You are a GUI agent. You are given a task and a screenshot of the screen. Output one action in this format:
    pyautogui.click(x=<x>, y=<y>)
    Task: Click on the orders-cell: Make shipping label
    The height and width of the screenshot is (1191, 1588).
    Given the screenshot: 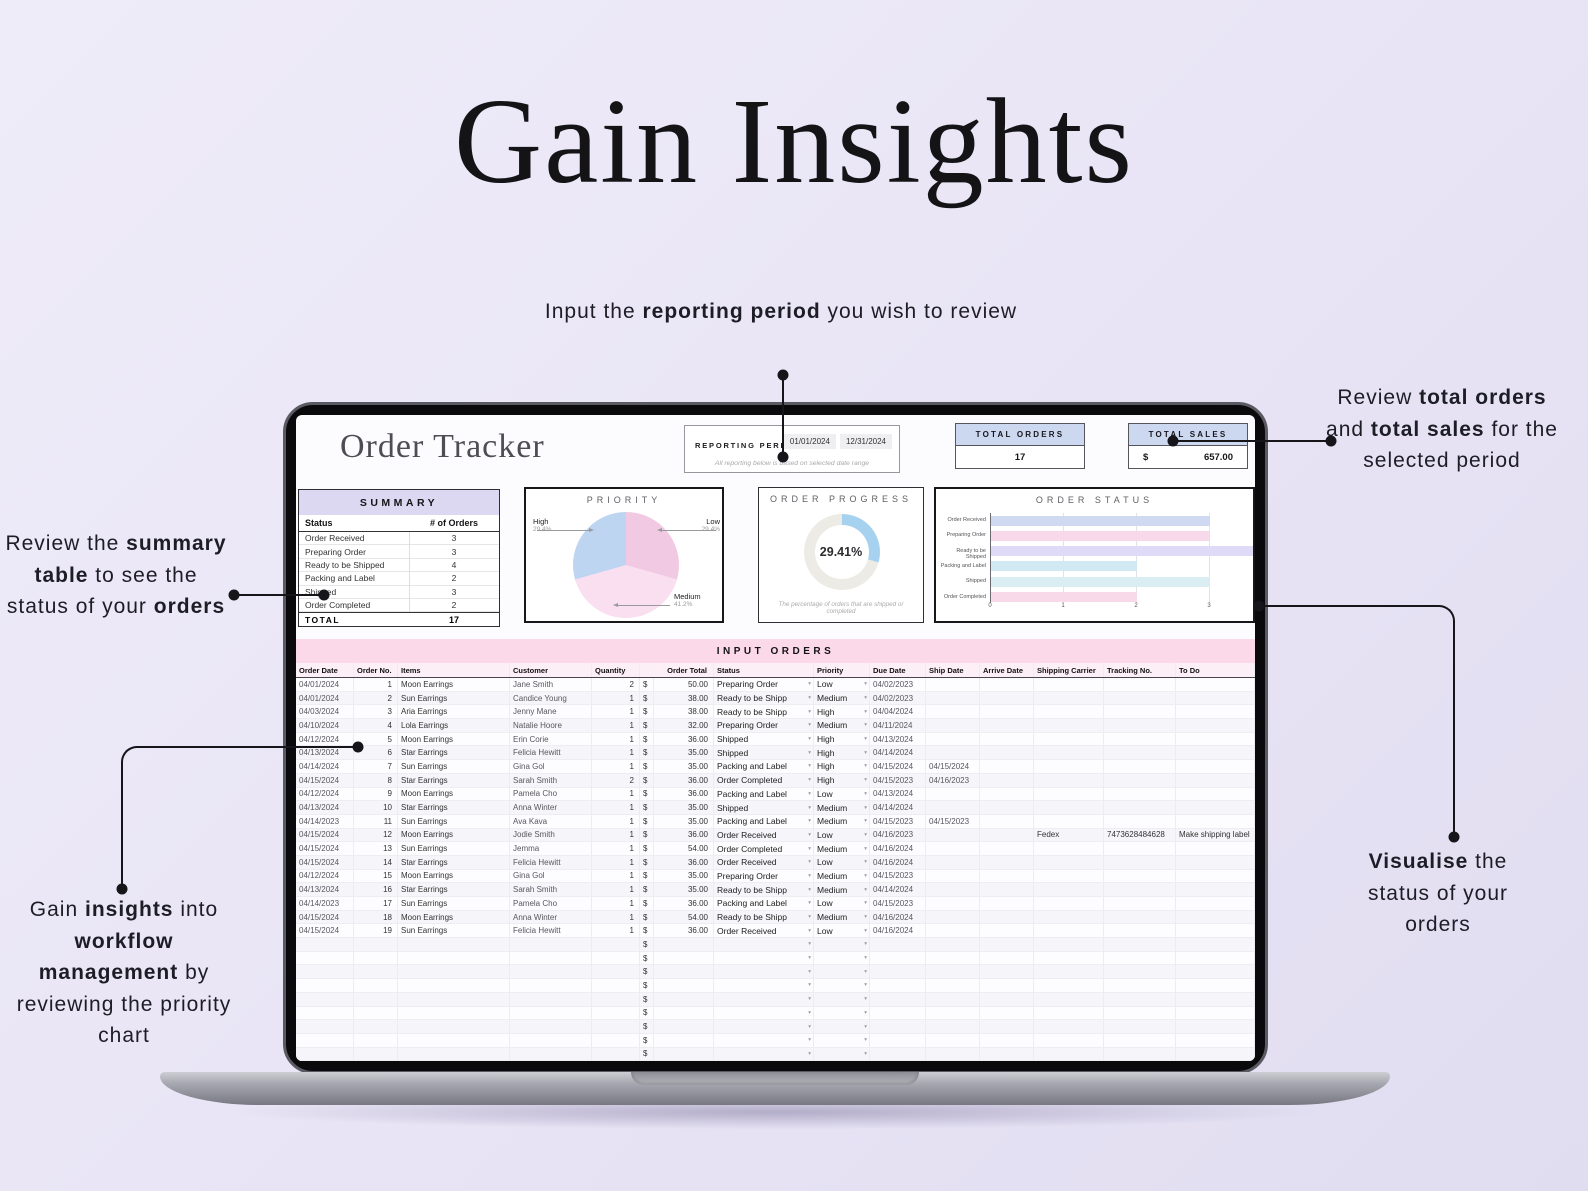 What is the action you would take?
    pyautogui.click(x=1215, y=835)
    